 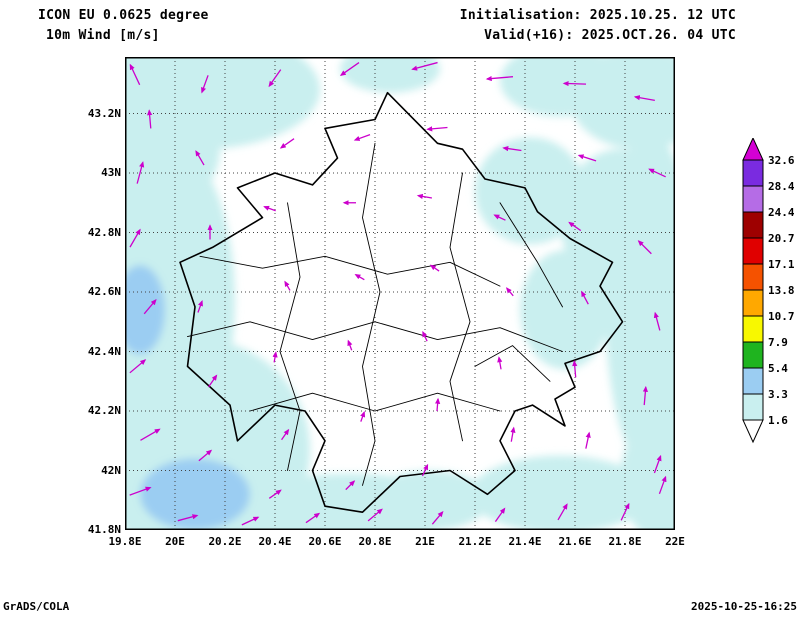 What do you see at coordinates (525, 541) in the screenshot?
I see `x-axis-tick-label: 21.4E` at bounding box center [525, 541].